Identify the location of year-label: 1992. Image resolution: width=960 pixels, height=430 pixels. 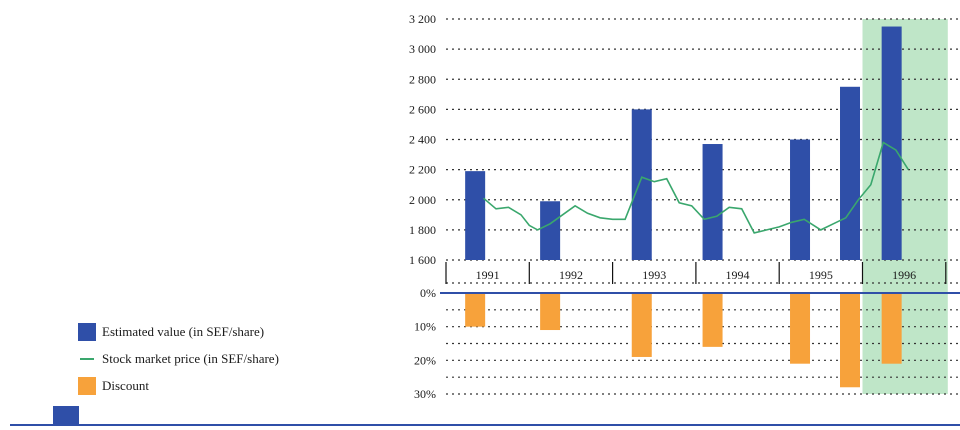
(571, 275).